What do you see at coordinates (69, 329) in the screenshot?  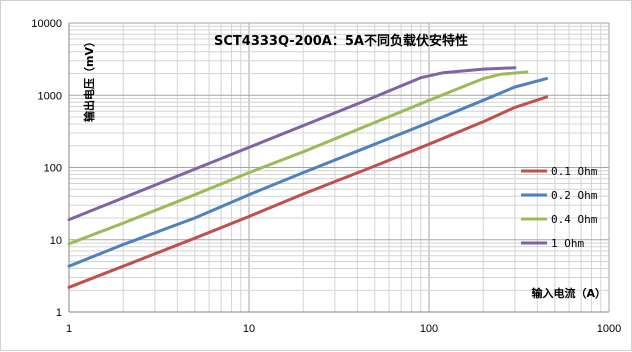 I see `x-tick-label: 1` at bounding box center [69, 329].